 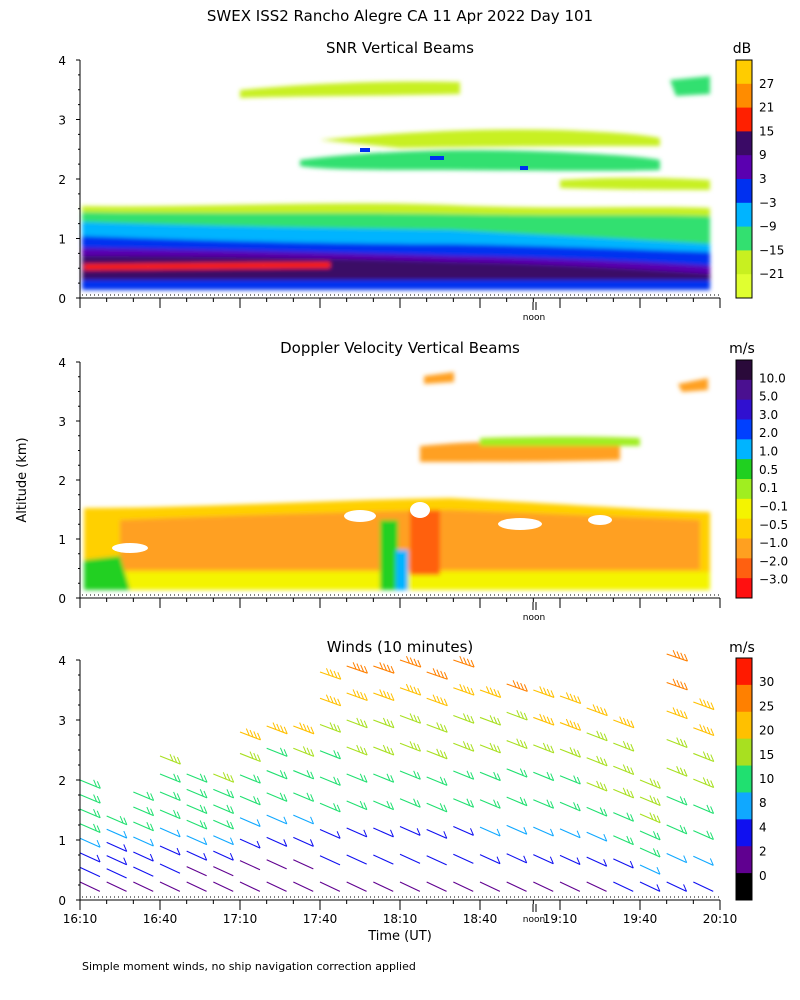 What do you see at coordinates (771, 274) in the screenshot?
I see `colorbar-label: −21` at bounding box center [771, 274].